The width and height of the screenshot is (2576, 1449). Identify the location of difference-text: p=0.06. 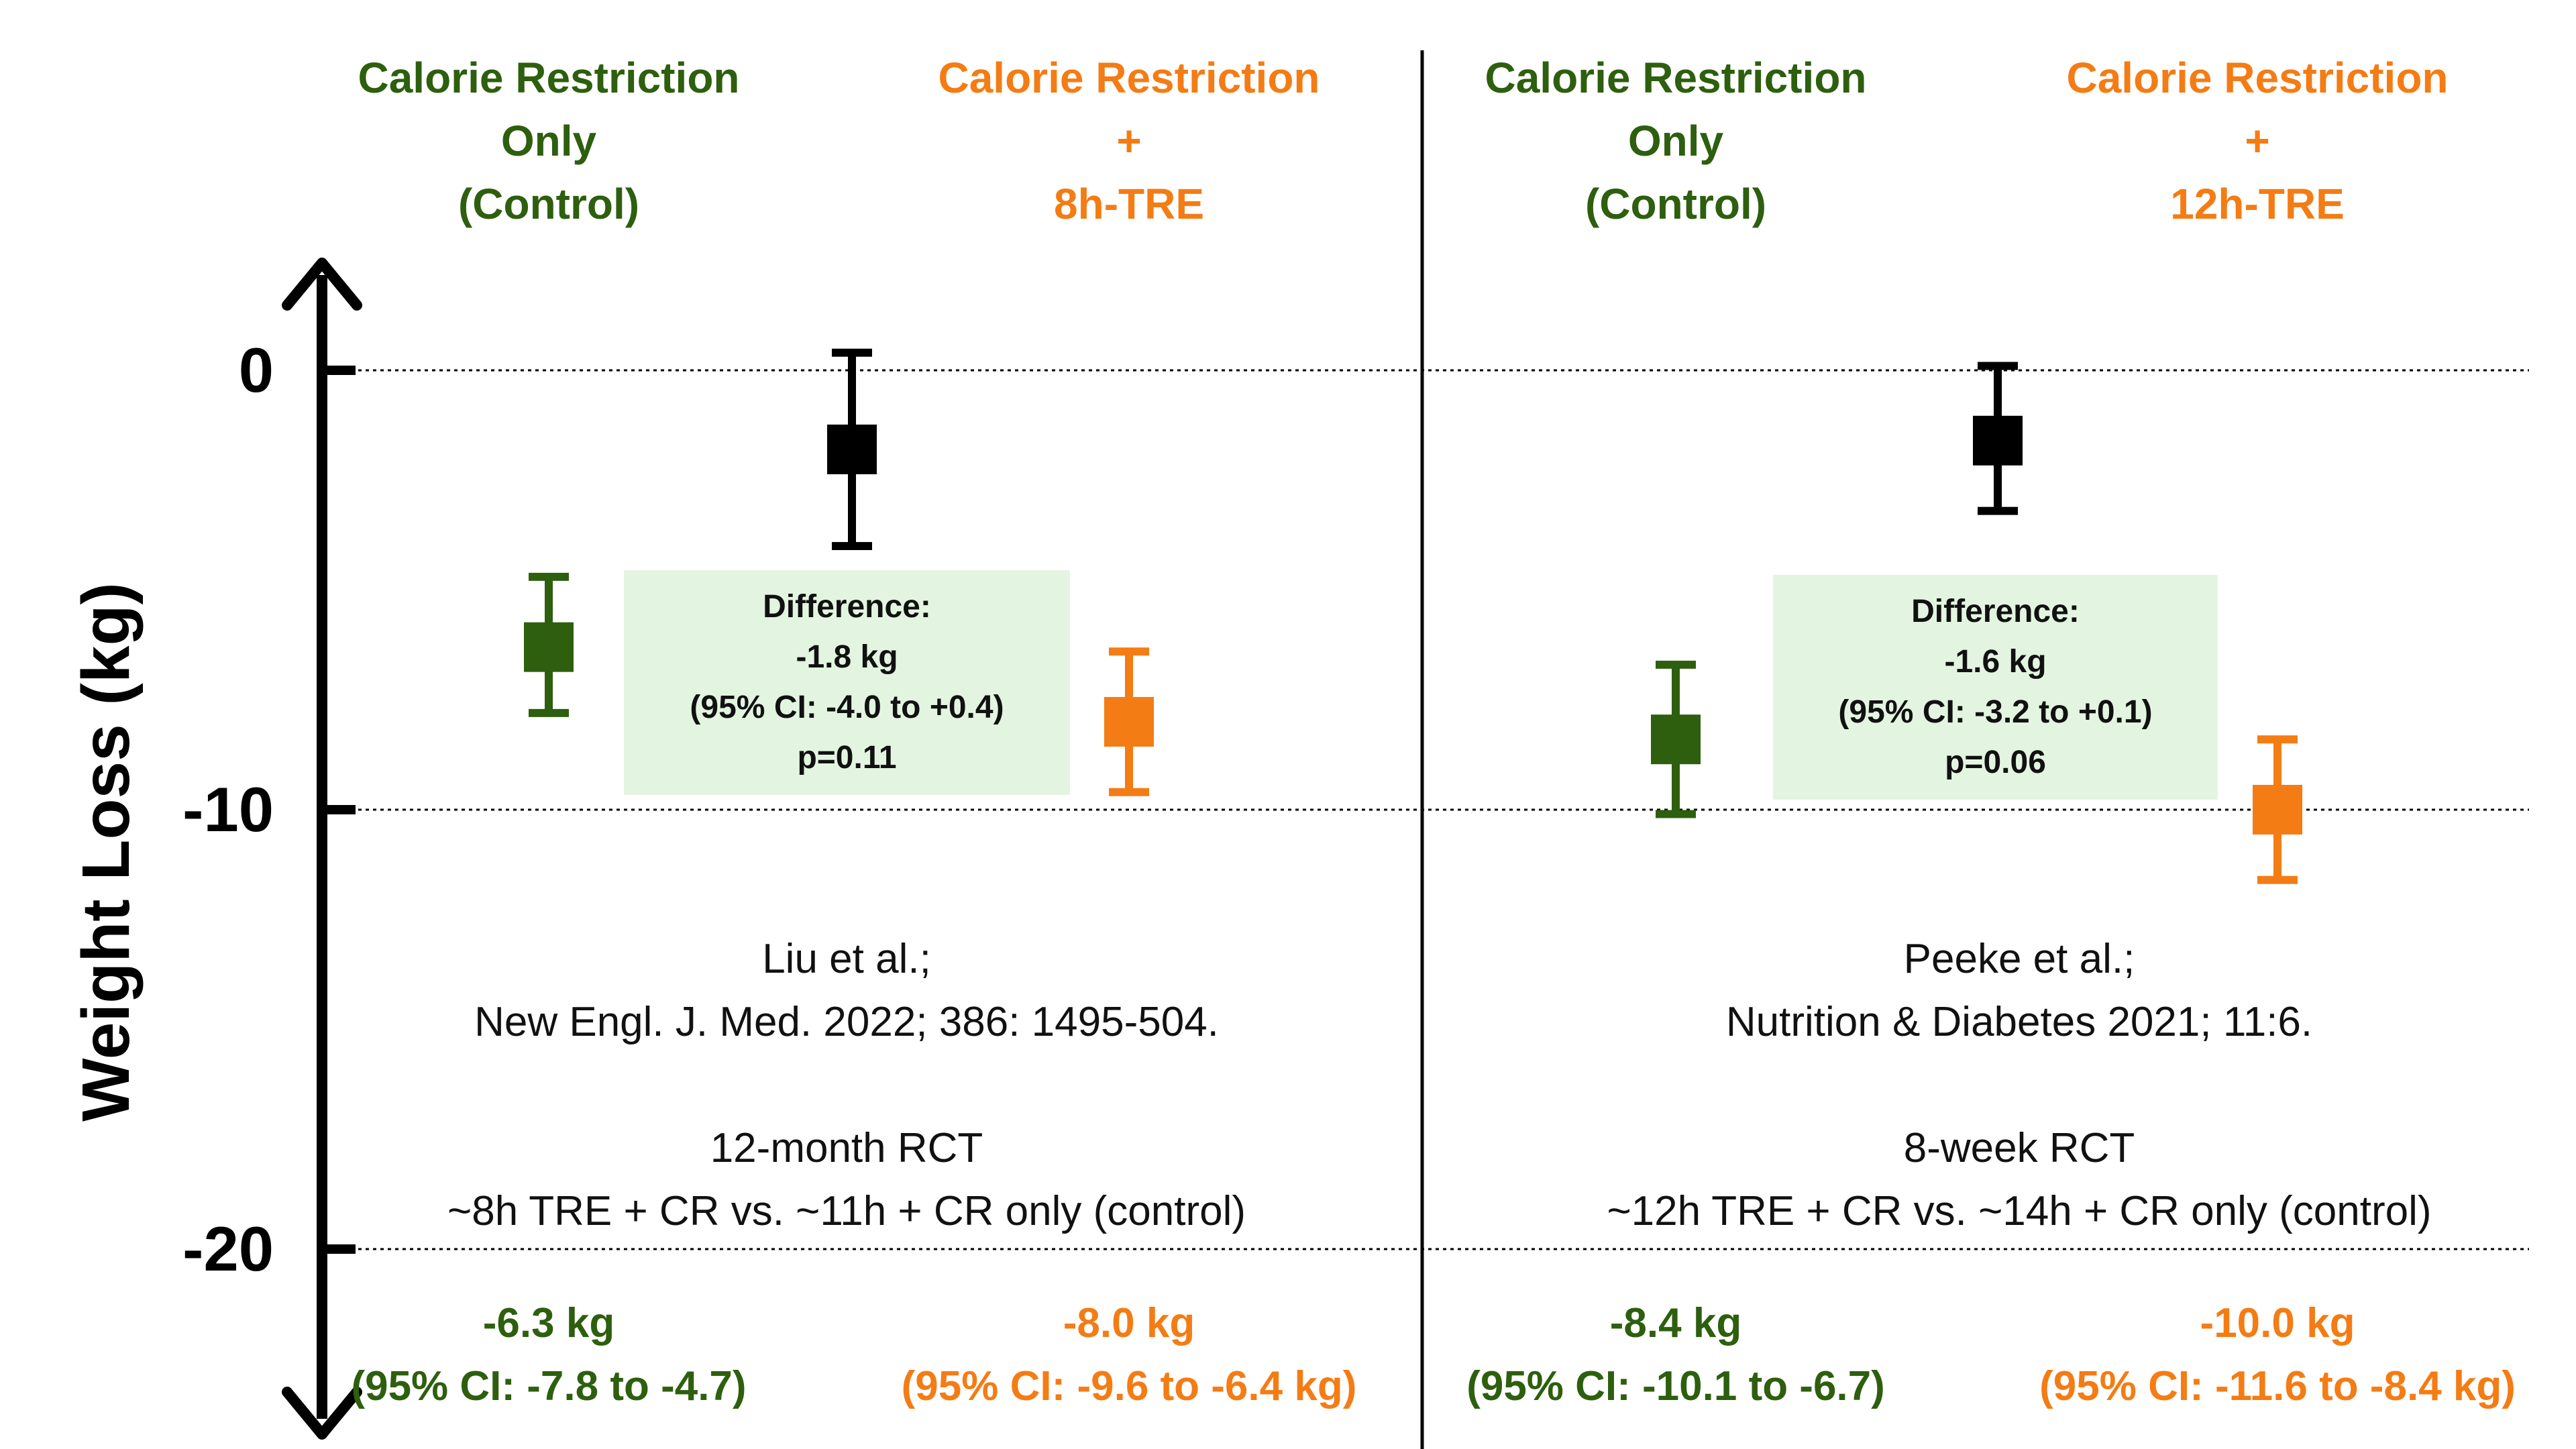
(1995, 762).